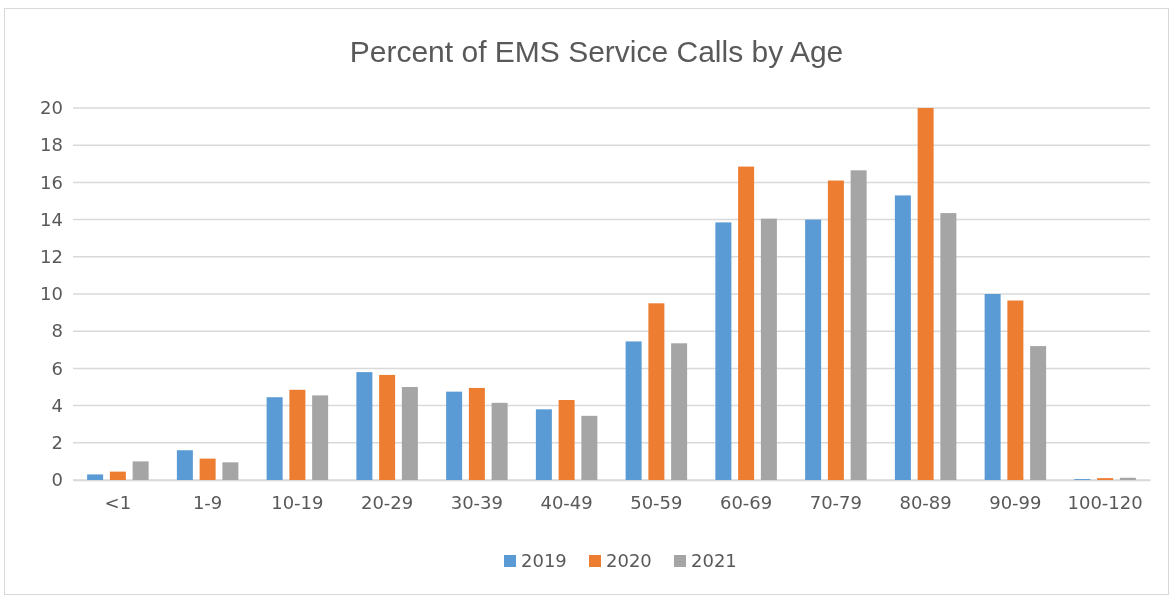 This screenshot has height=599, width=1174. Describe the element at coordinates (118, 502) in the screenshot. I see `x-tick-label: <1` at that location.